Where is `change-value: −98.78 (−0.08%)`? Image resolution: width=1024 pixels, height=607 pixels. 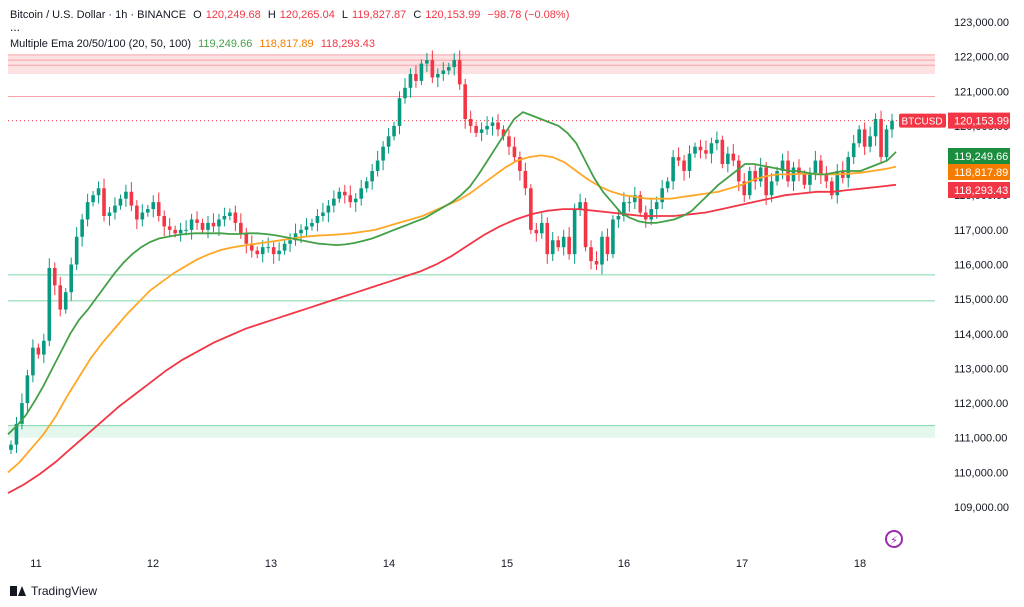 change-value: −98.78 (−0.08%) is located at coordinates (528, 15).